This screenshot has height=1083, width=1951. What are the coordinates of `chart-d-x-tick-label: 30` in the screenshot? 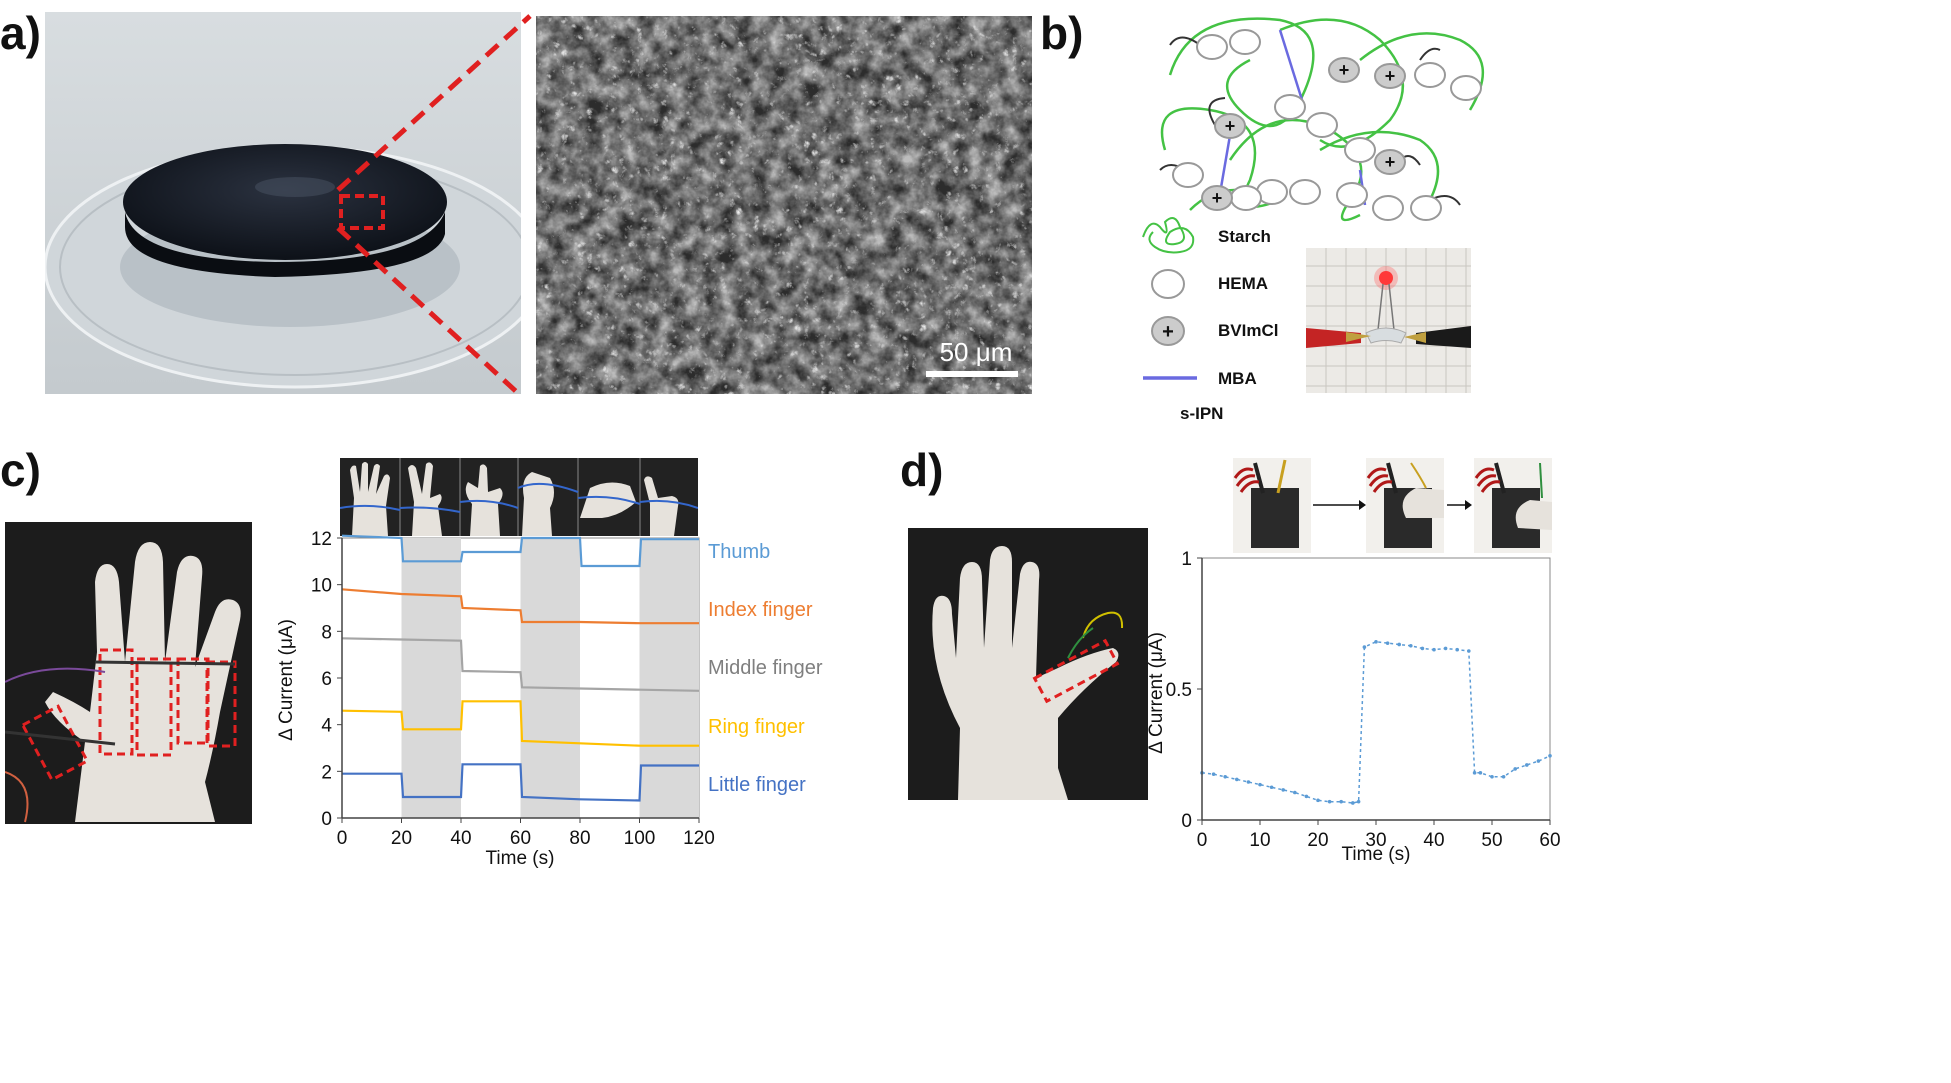 It's located at (1375, 840).